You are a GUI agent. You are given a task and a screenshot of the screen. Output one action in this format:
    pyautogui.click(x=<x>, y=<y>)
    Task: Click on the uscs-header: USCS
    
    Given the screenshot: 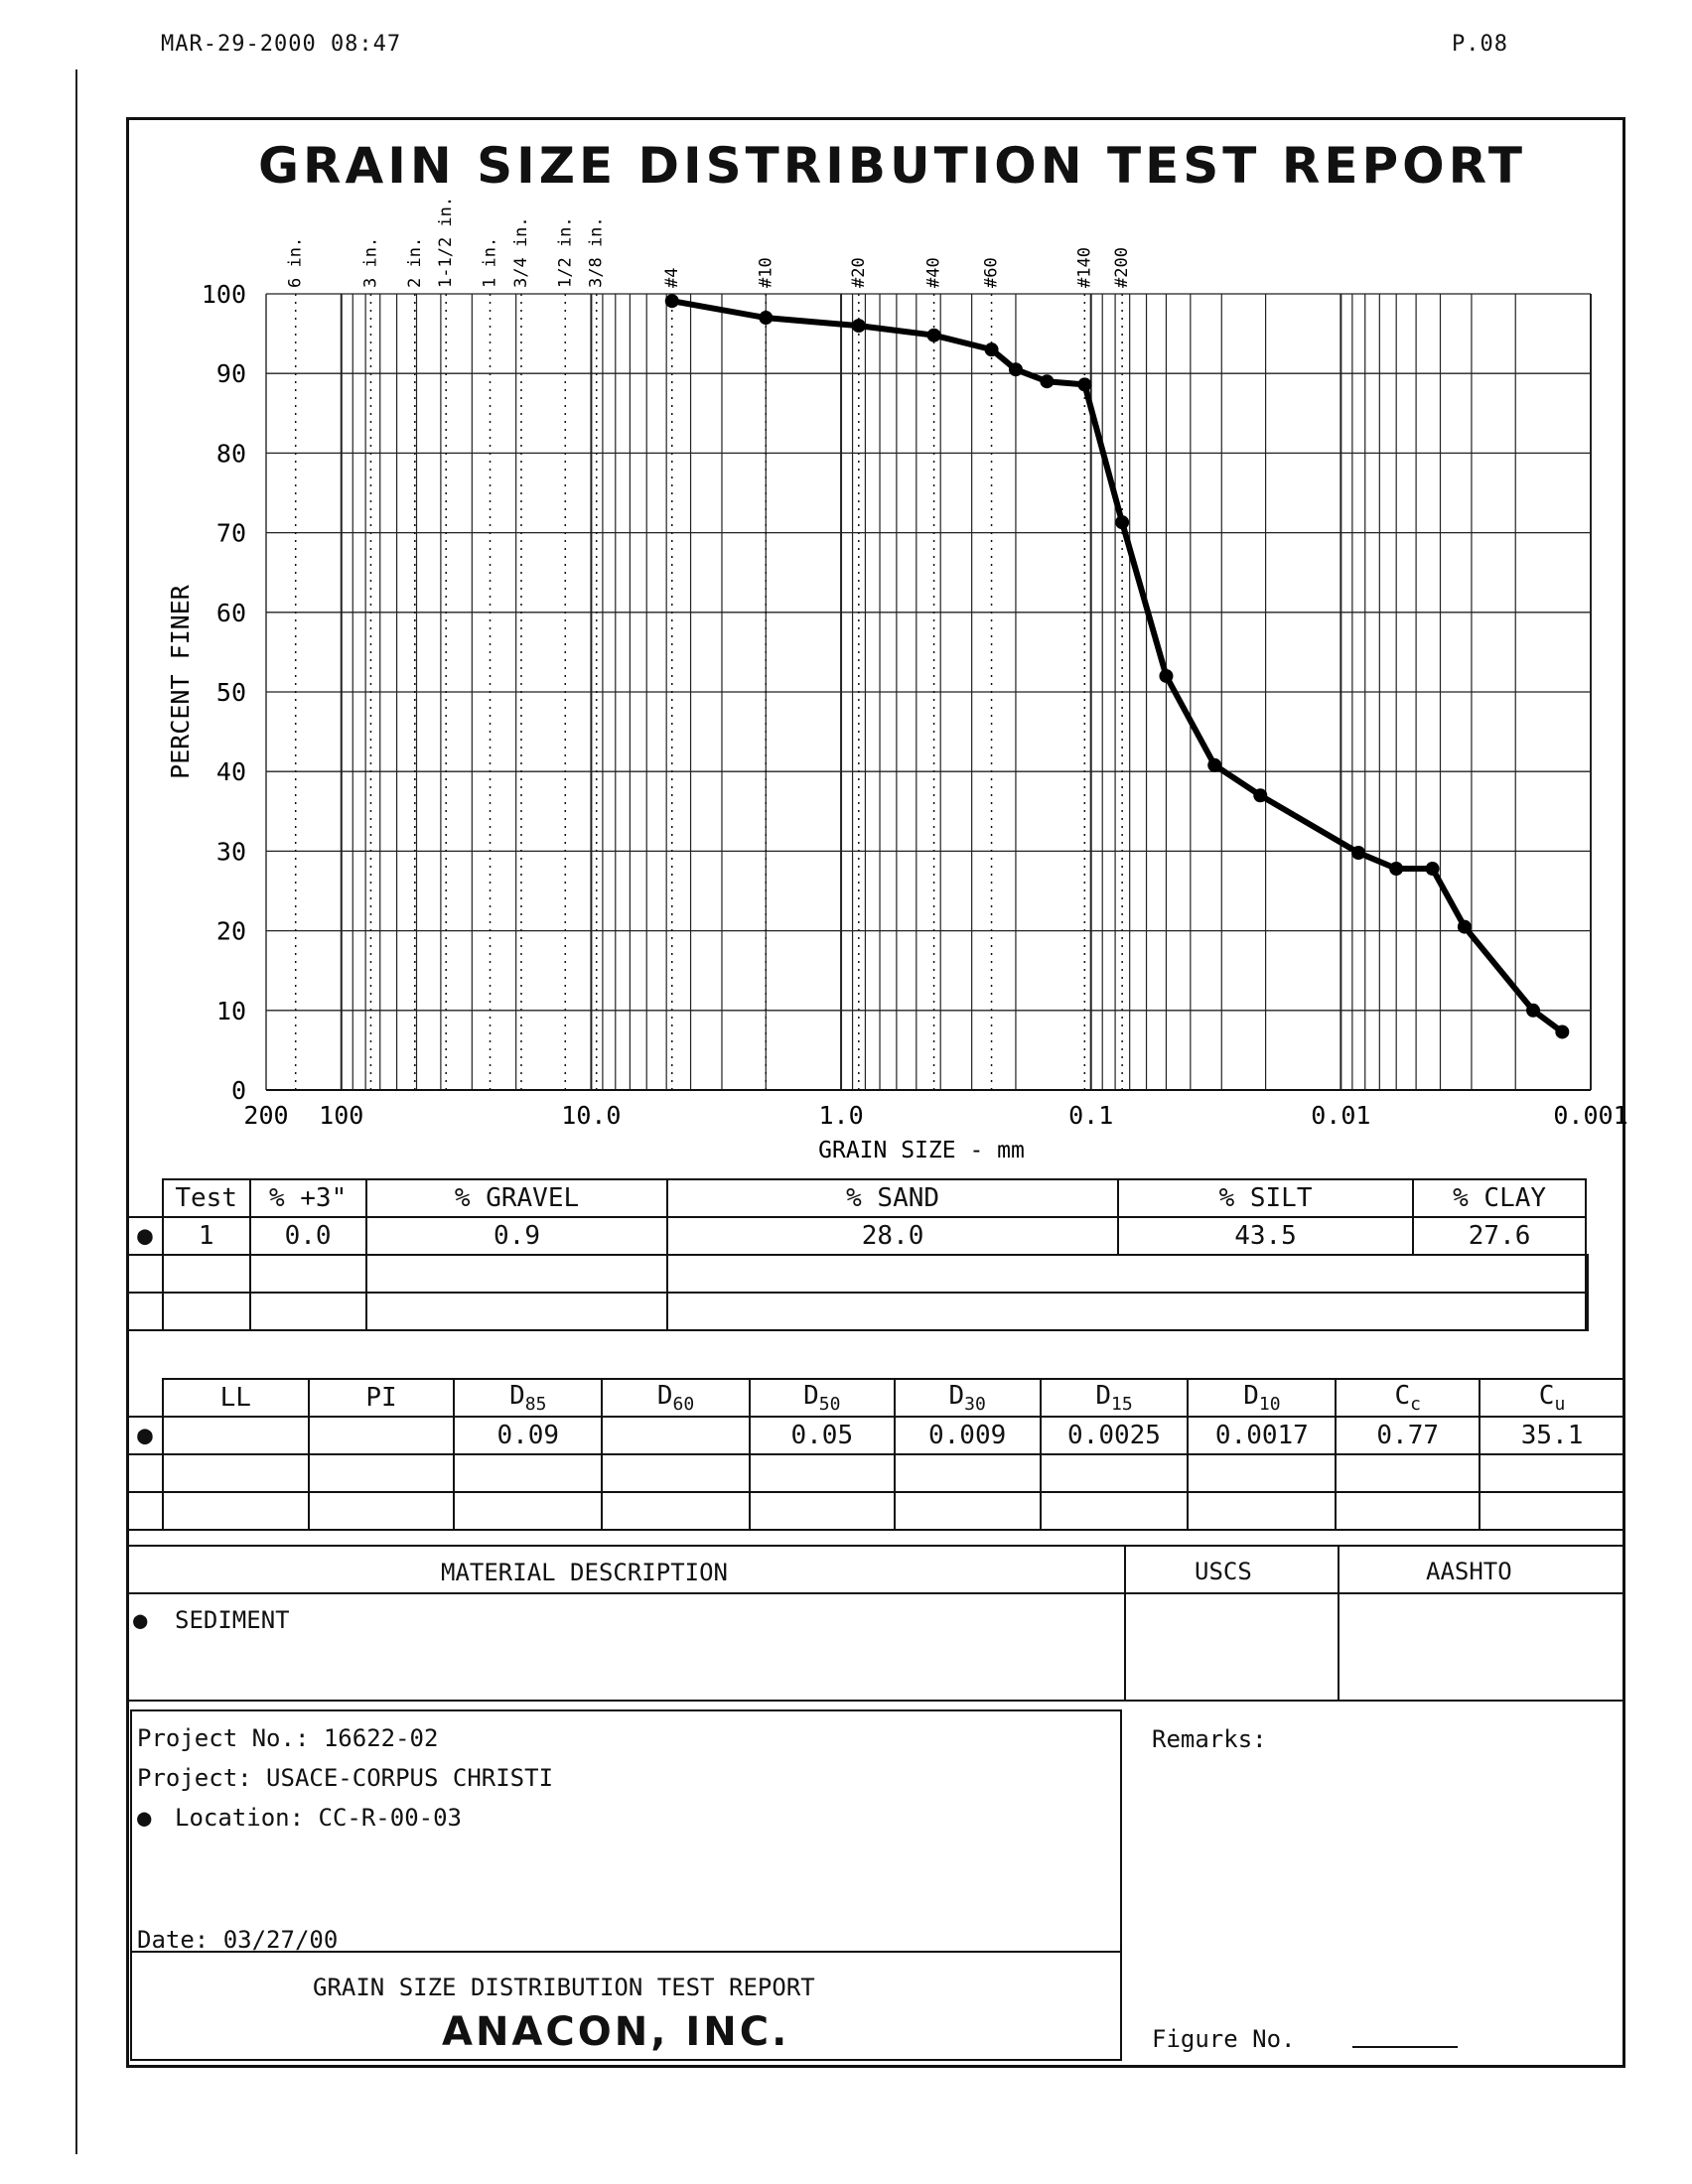 What is the action you would take?
    pyautogui.click(x=1223, y=1571)
    